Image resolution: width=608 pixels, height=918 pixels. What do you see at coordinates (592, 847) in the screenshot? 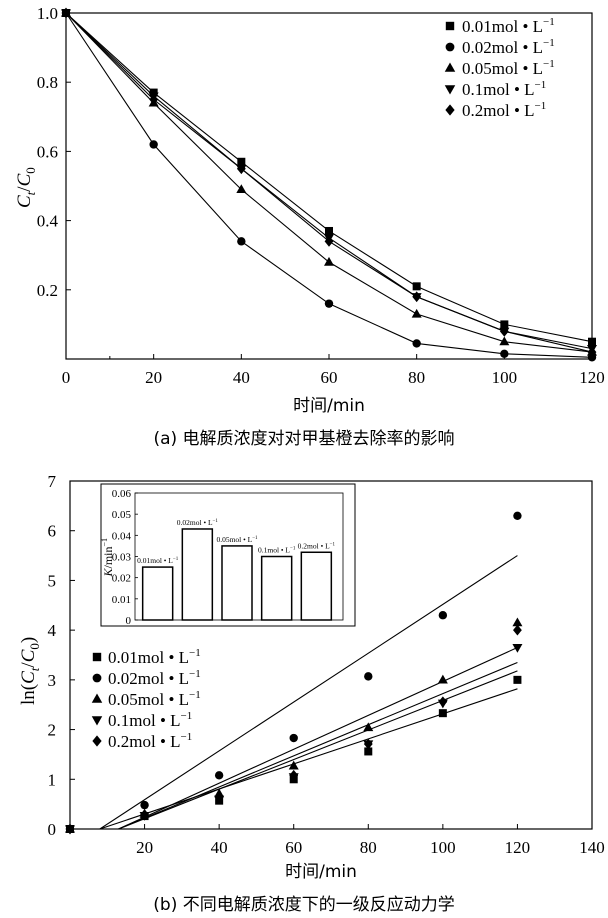
I see `x-tick-label-b: 140` at bounding box center [592, 847].